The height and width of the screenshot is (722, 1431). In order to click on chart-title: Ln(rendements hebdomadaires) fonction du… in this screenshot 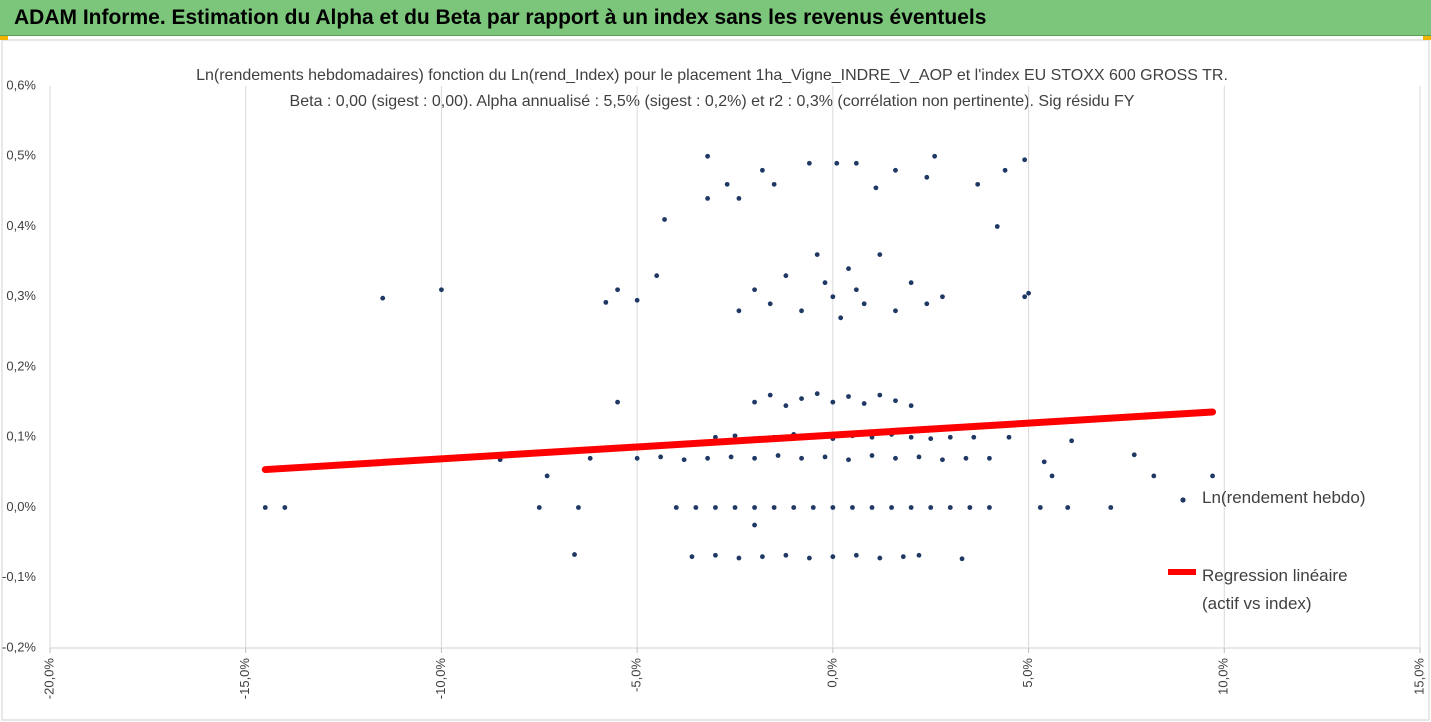, I will do `click(712, 75)`.